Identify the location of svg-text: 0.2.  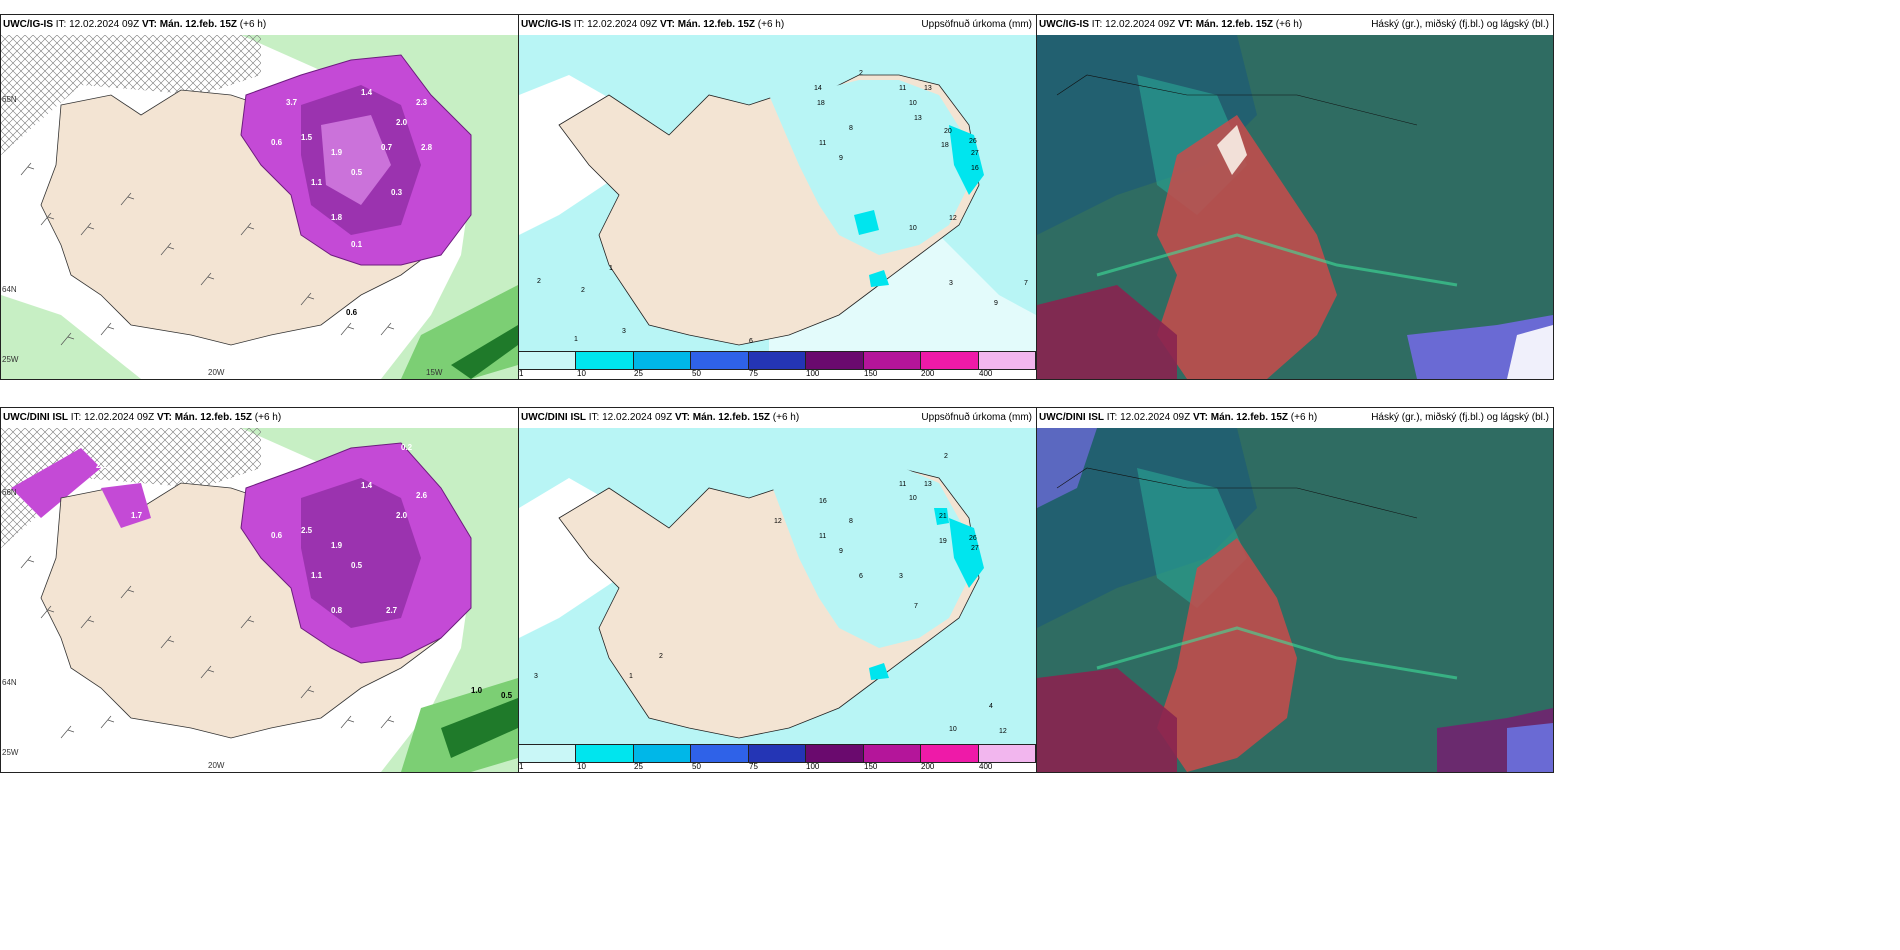
(407, 447).